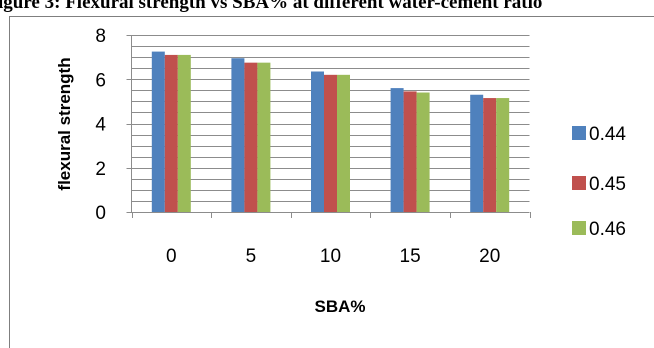 The image size is (654, 348). Describe the element at coordinates (330, 143) in the screenshot. I see `bar-0.45-10` at that location.